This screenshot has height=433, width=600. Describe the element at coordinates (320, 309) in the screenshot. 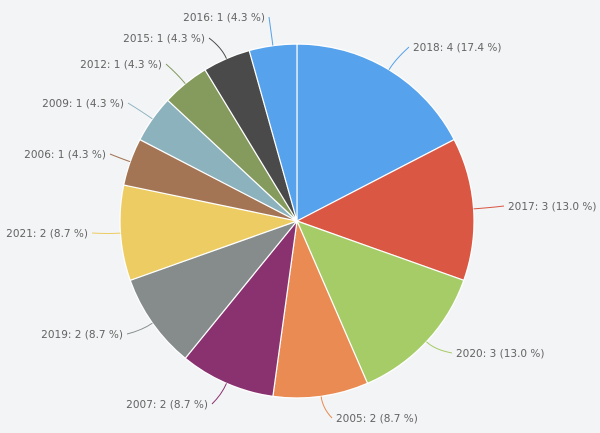

I see `pie-slice-2005` at that location.